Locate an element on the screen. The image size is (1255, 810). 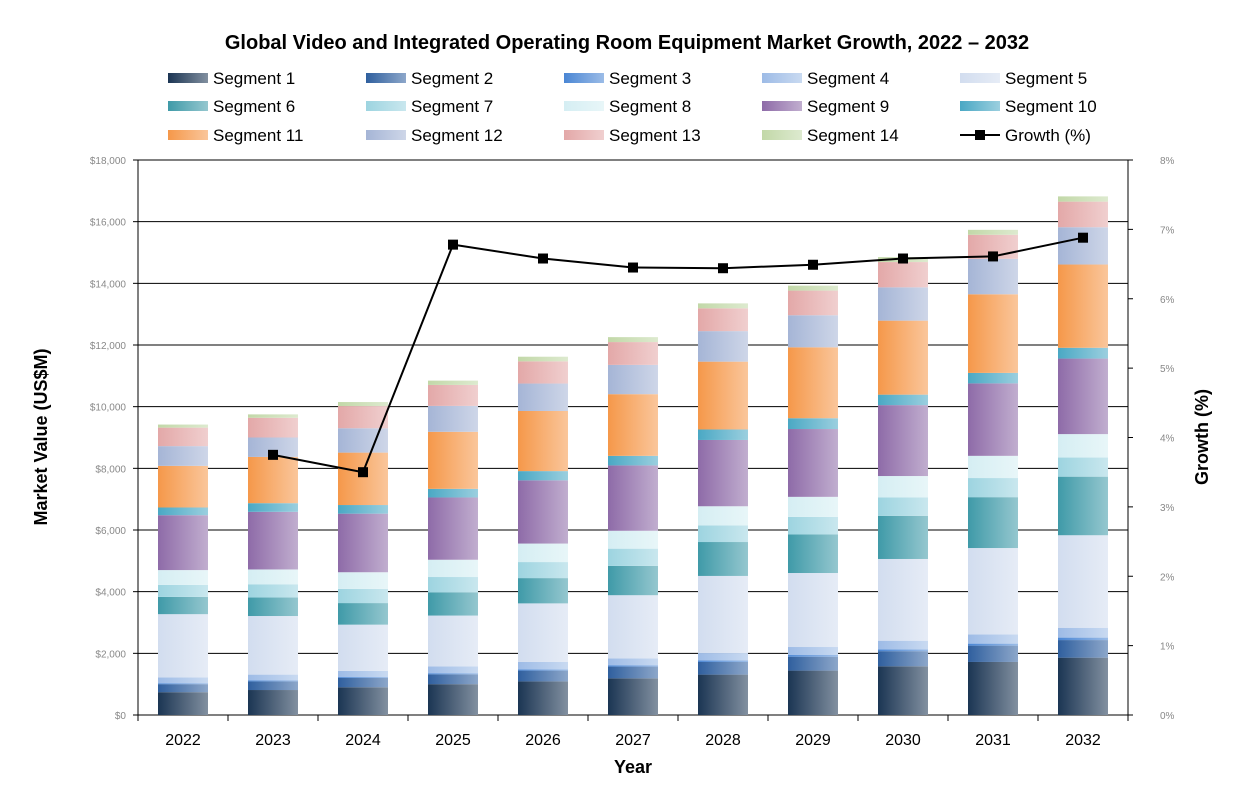
legend-label: Segment 2 is located at coordinates (452, 78).